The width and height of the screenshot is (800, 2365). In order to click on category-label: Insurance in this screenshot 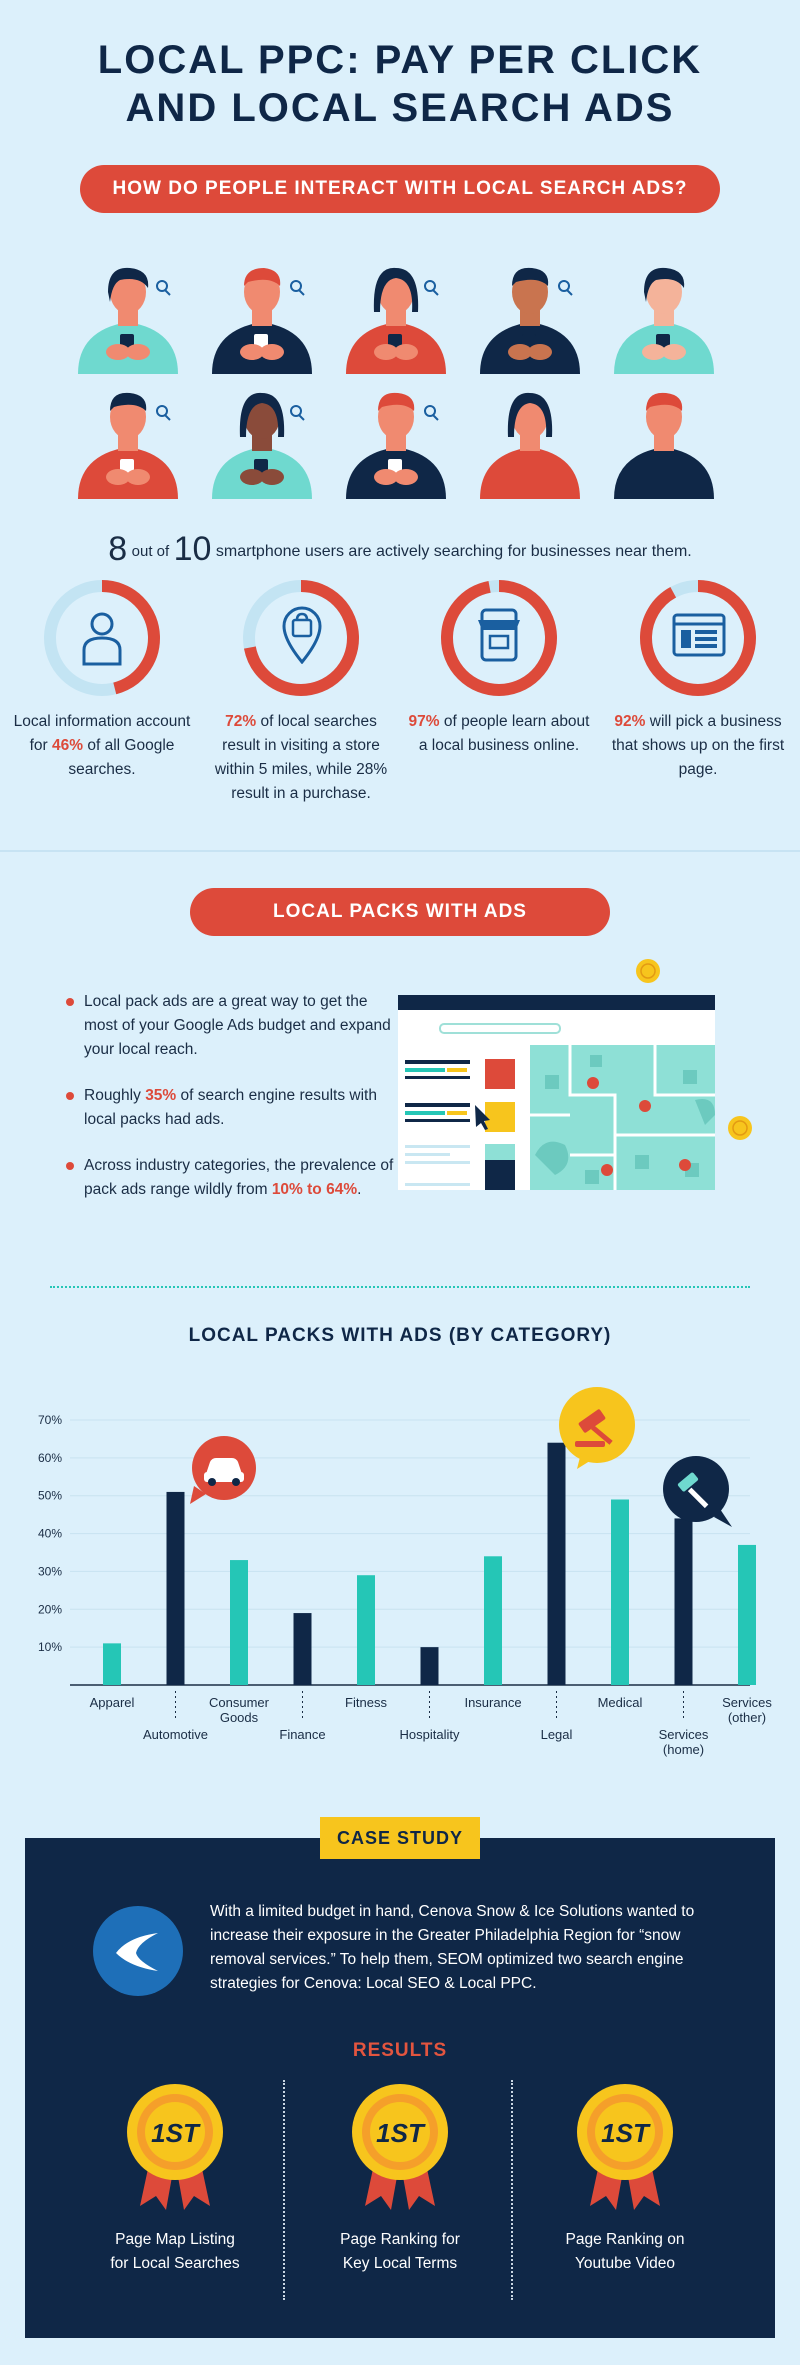, I will do `click(492, 1702)`.